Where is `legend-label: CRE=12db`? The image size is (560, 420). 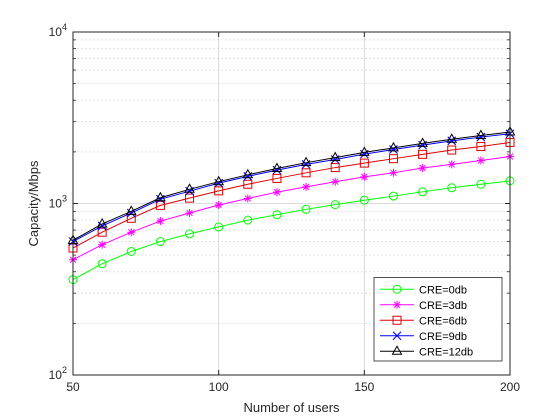 legend-label: CRE=12db is located at coordinates (446, 352).